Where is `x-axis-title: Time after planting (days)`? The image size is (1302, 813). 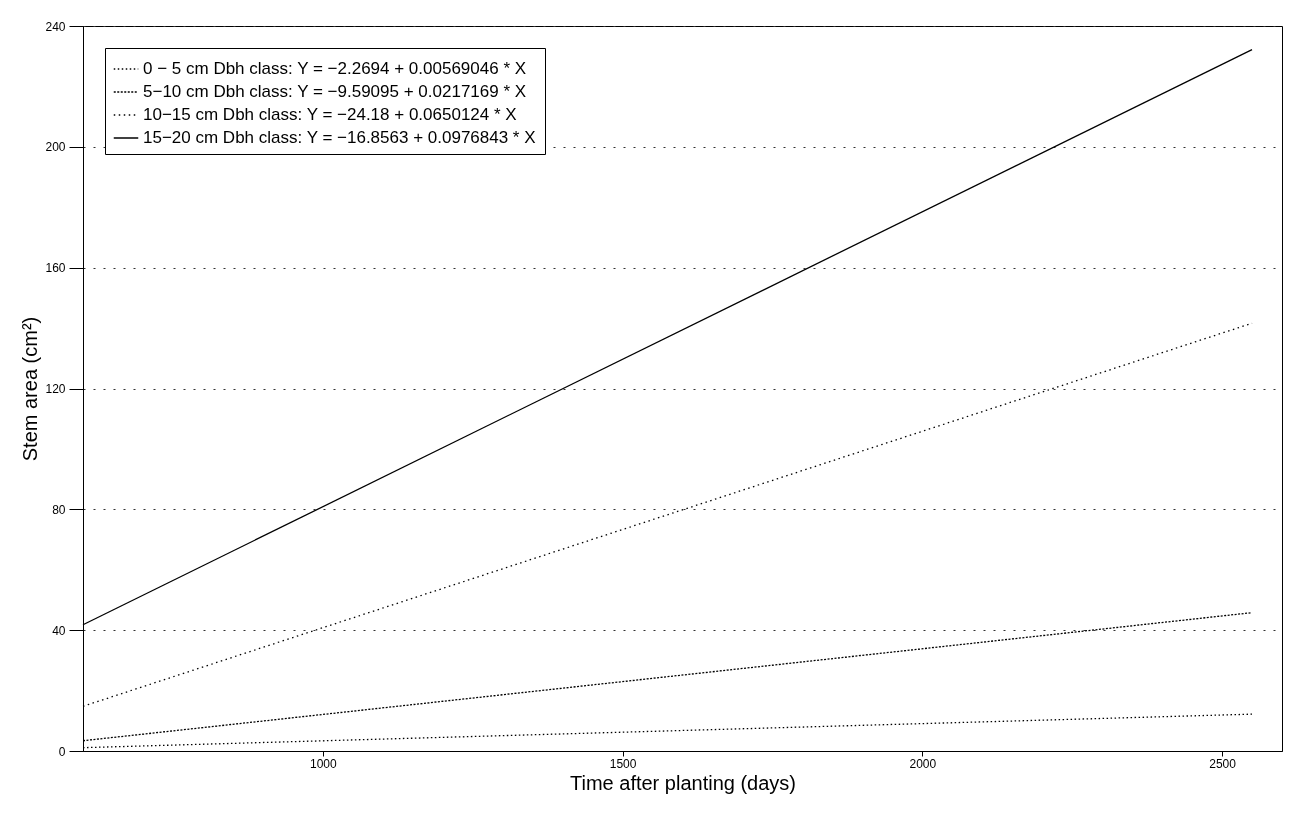 x-axis-title: Time after planting (days) is located at coordinates (683, 782).